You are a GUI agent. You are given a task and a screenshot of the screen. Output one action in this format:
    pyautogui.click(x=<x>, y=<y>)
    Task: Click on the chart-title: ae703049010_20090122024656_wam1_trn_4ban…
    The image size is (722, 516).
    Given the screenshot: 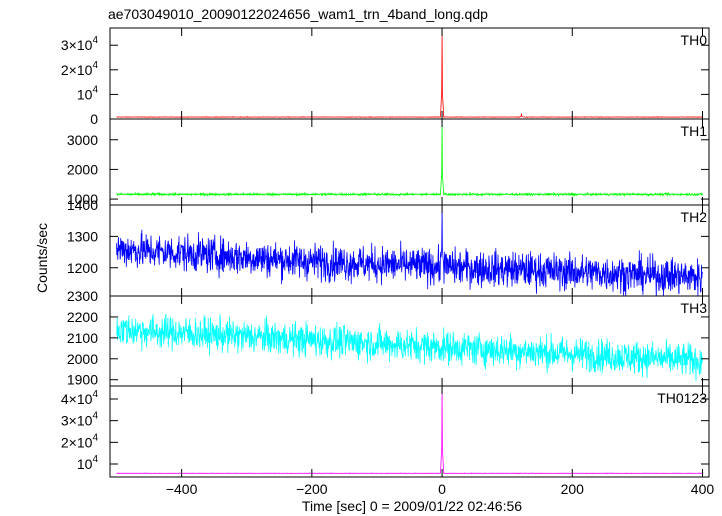 What is the action you would take?
    pyautogui.click(x=298, y=14)
    